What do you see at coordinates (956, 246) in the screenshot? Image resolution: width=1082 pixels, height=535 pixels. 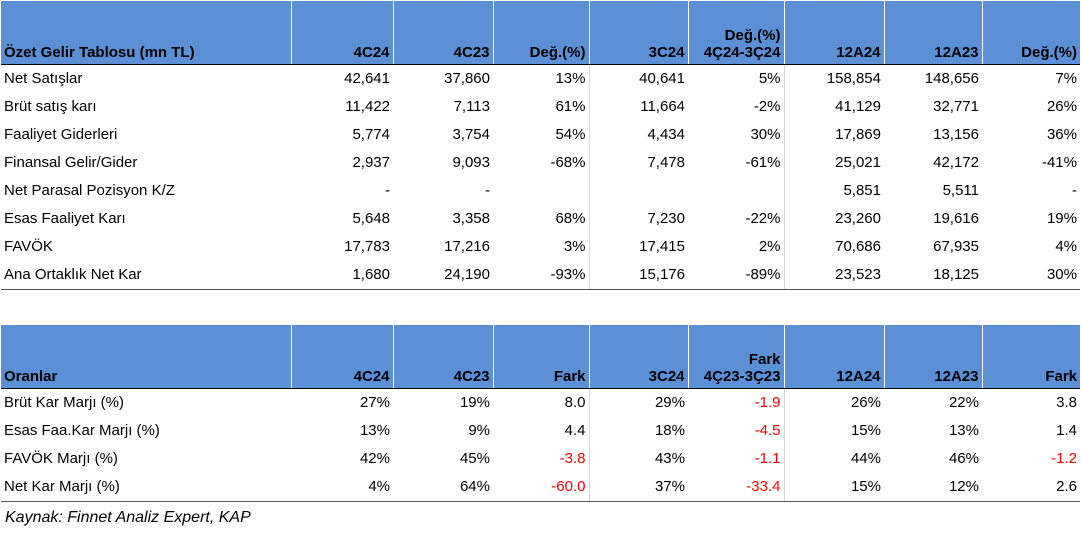 I see `table-cell: 67,935` at bounding box center [956, 246].